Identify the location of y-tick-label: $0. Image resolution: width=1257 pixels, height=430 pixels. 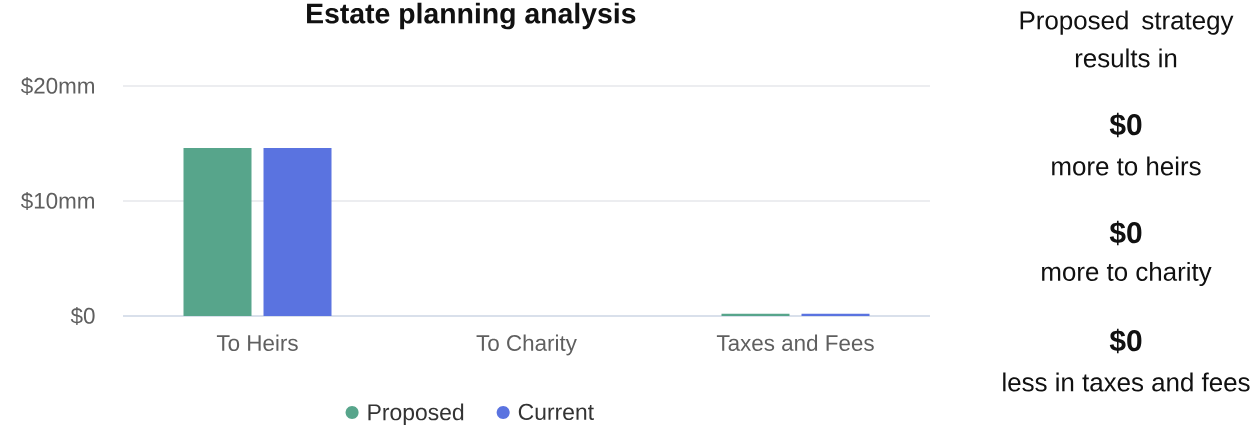
(82, 316).